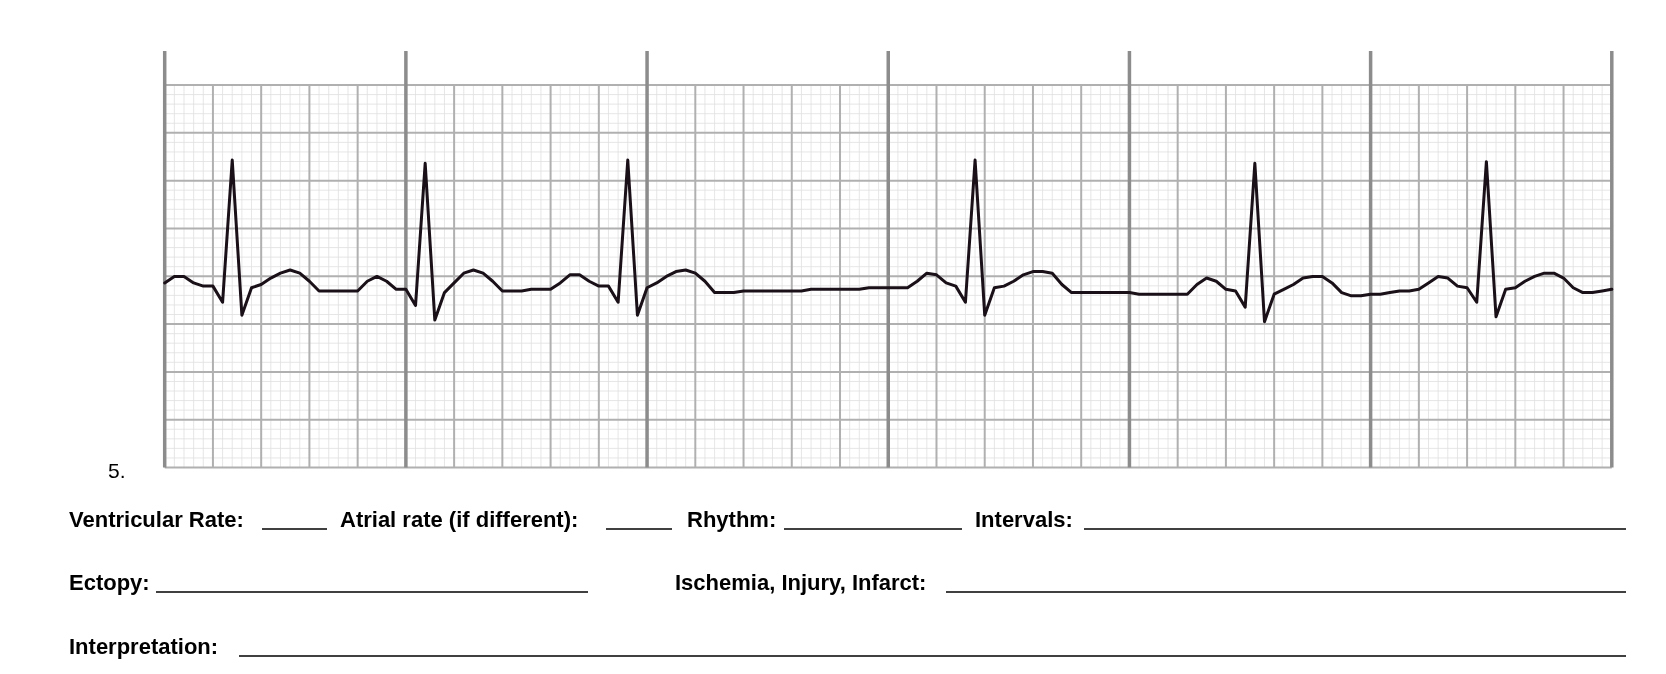 Image resolution: width=1666 pixels, height=674 pixels. What do you see at coordinates (109, 582) in the screenshot?
I see `text: Ectopy:` at bounding box center [109, 582].